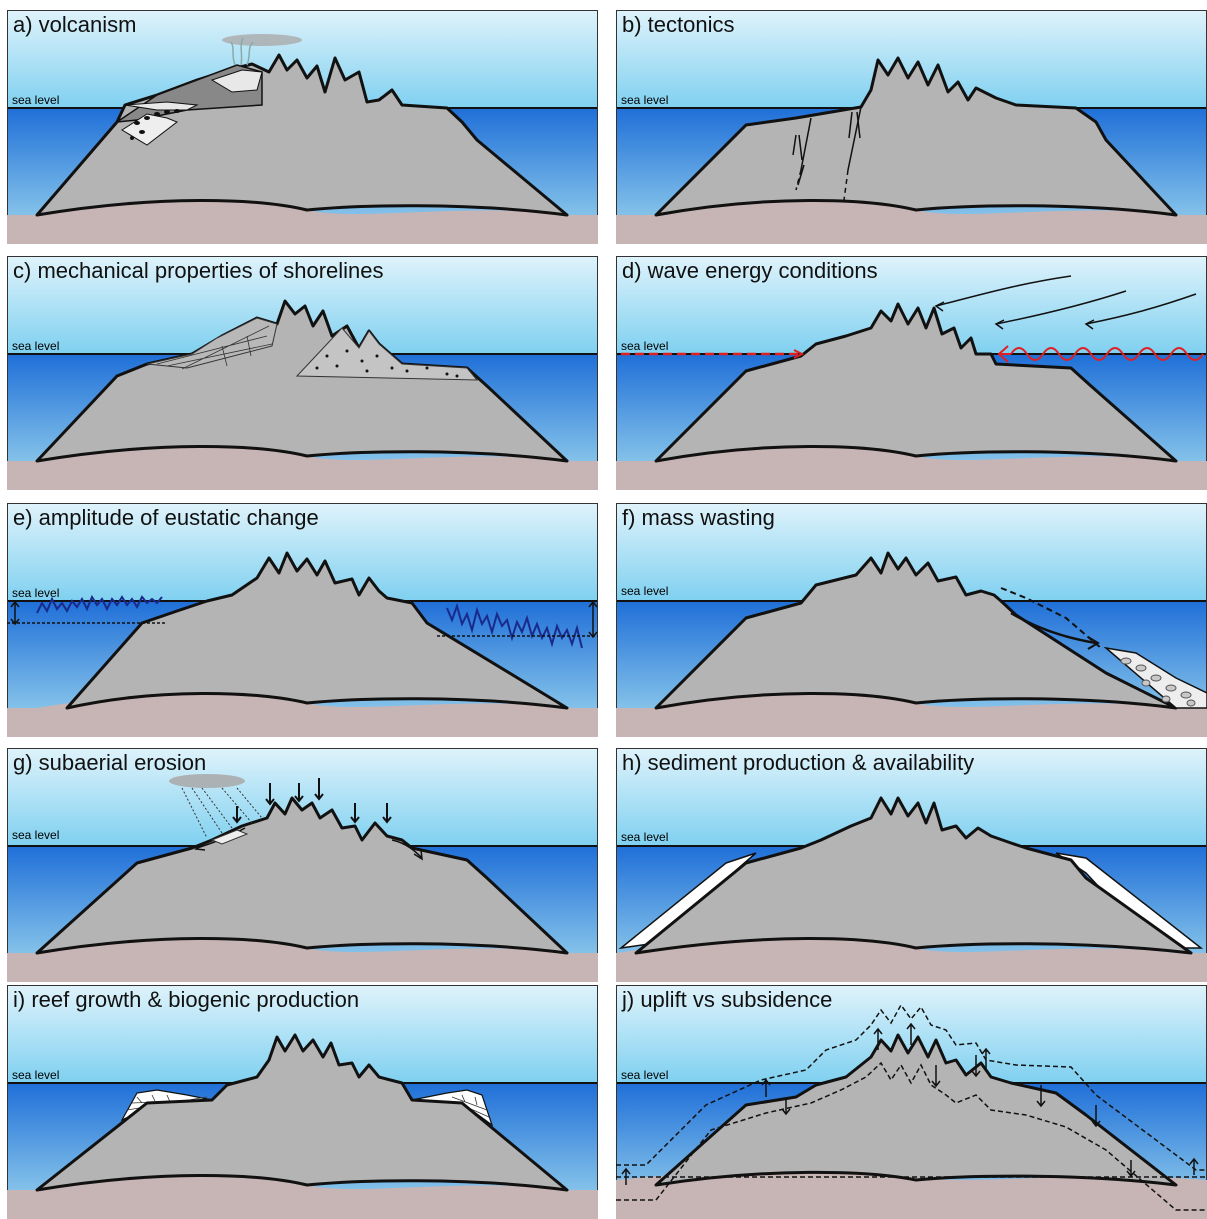 Image resolution: width=1207 pixels, height=1219 pixels. I want to click on panel-title: j) uplift vs subsidence, so click(726, 999).